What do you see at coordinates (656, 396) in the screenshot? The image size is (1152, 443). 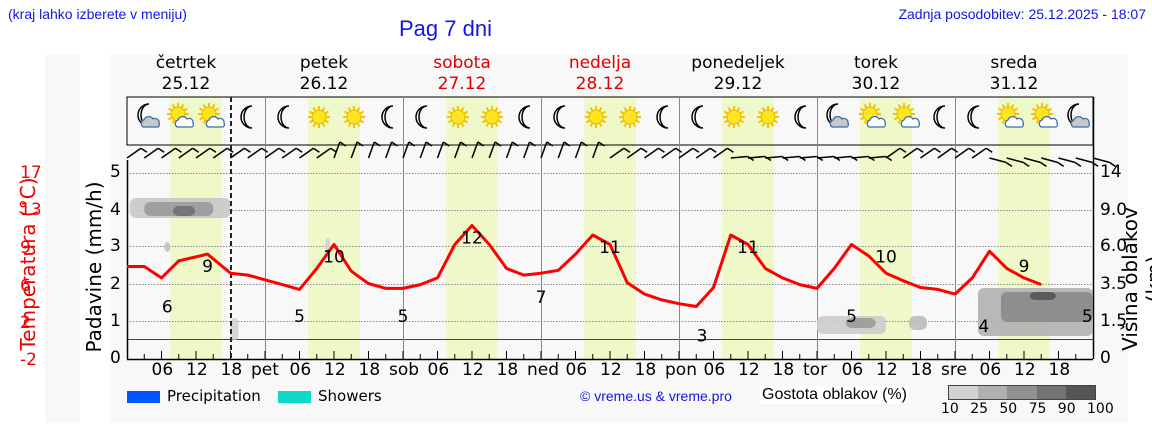 I see `credit-link: © vreme.us & vreme.pro` at bounding box center [656, 396].